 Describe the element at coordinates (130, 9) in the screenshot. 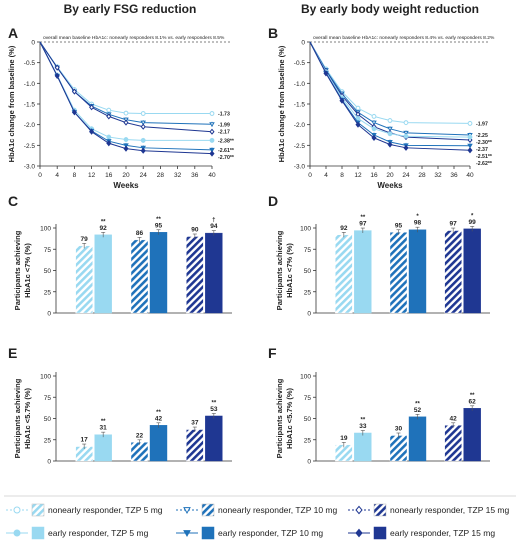

I see `heading-left: By early FSG reduction` at that location.